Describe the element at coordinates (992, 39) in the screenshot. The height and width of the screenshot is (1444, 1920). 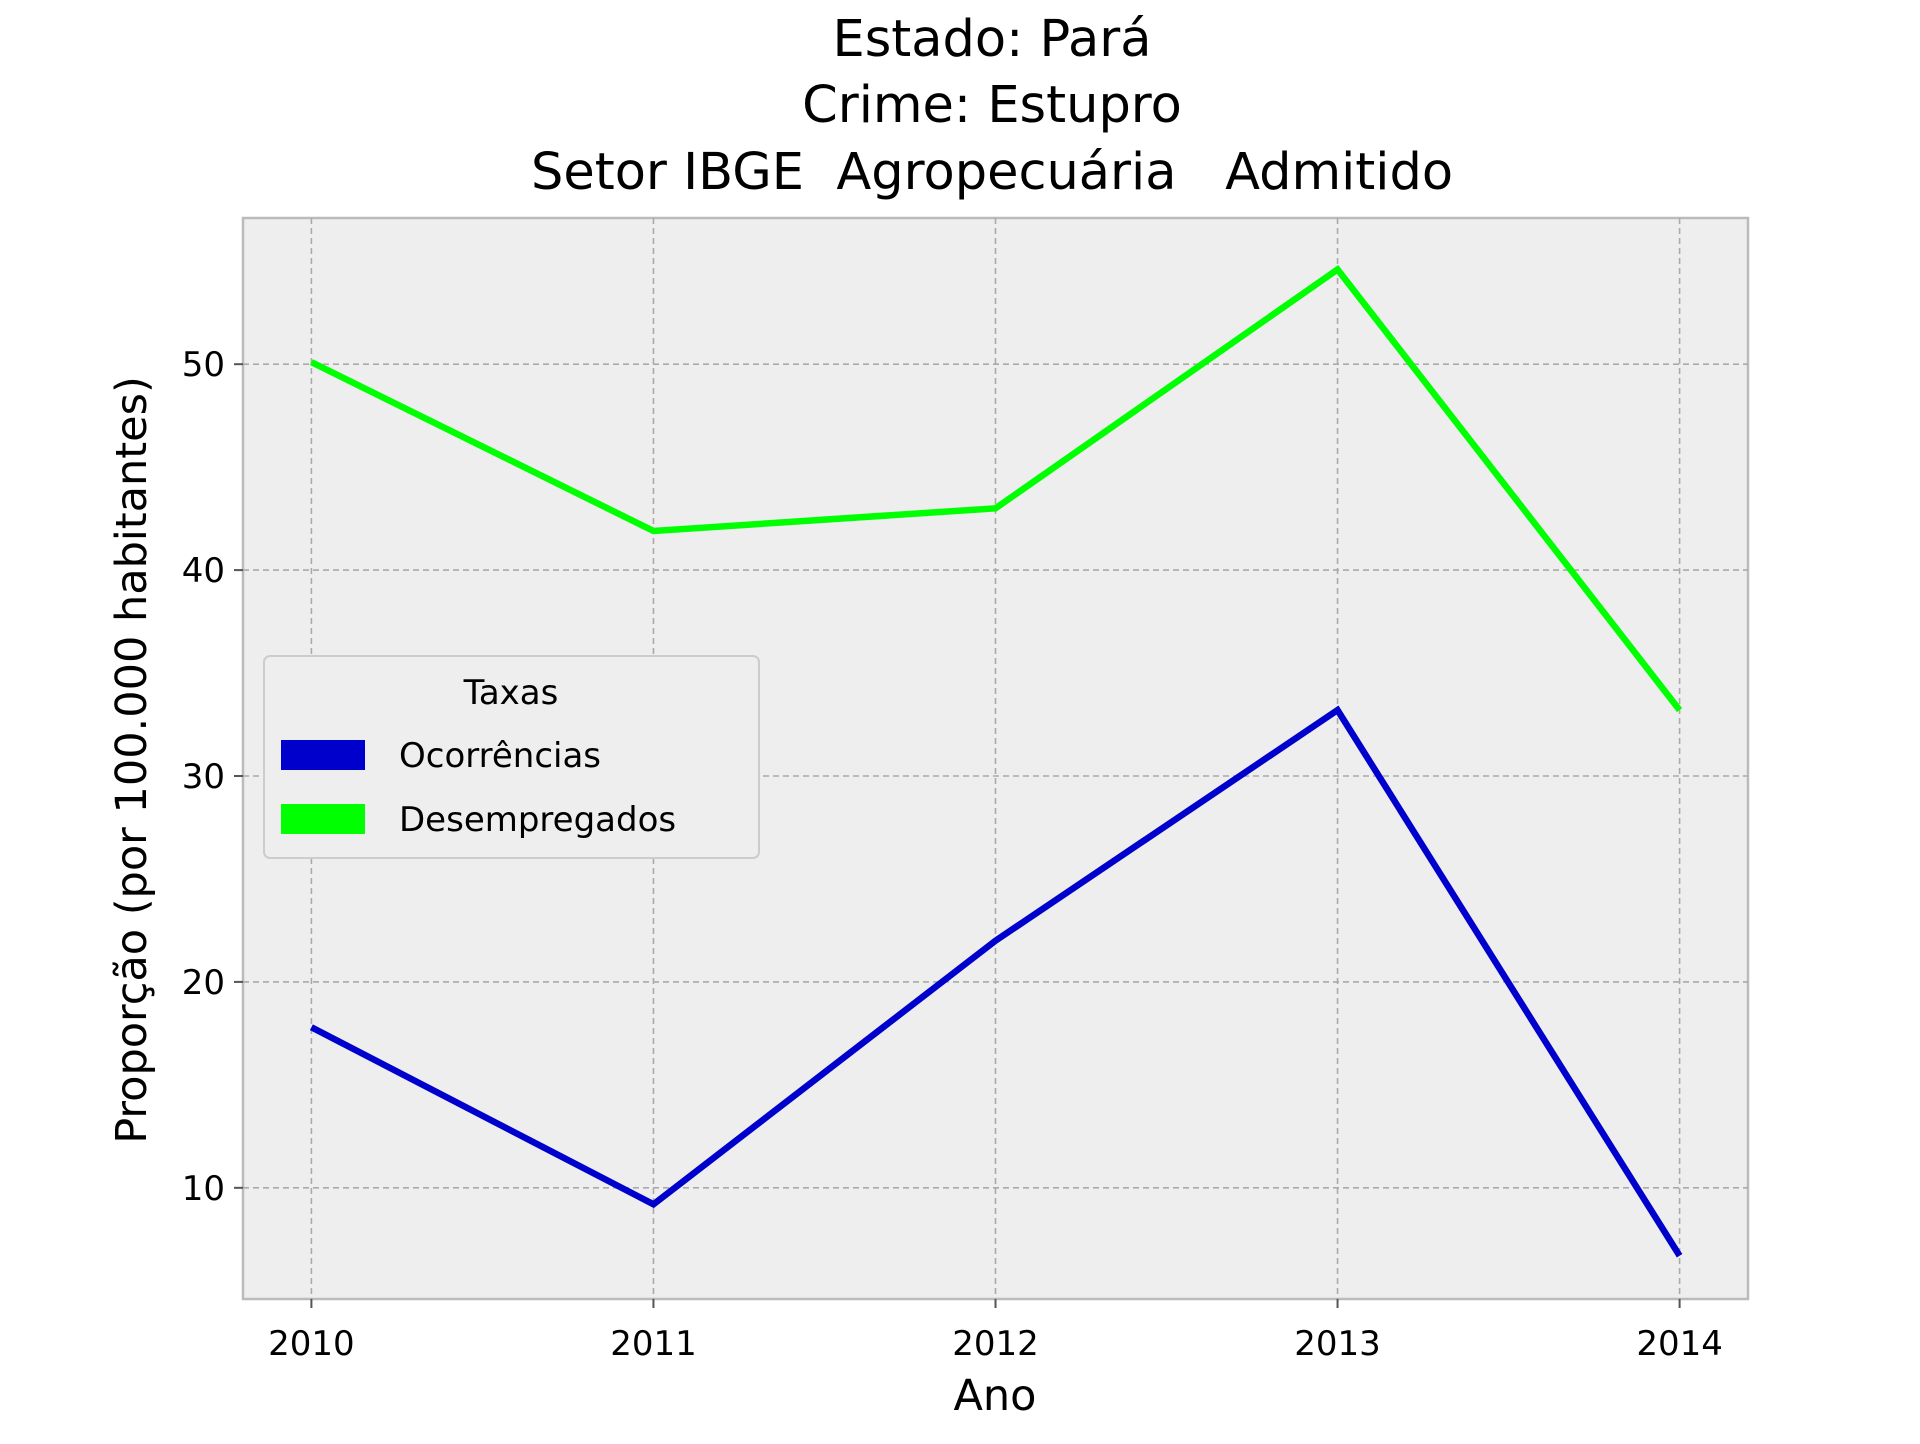
I see `chart-title-line-1: Estado: Pará` at that location.